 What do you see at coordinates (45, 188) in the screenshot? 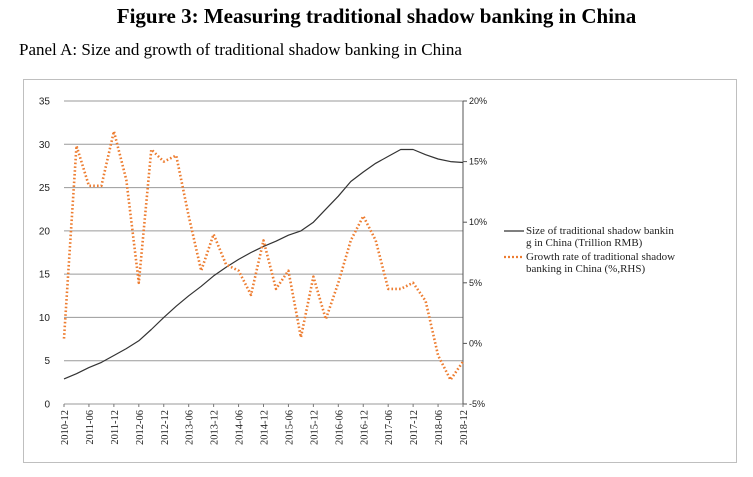
I see `y-left-tick-label: 25` at bounding box center [45, 188].